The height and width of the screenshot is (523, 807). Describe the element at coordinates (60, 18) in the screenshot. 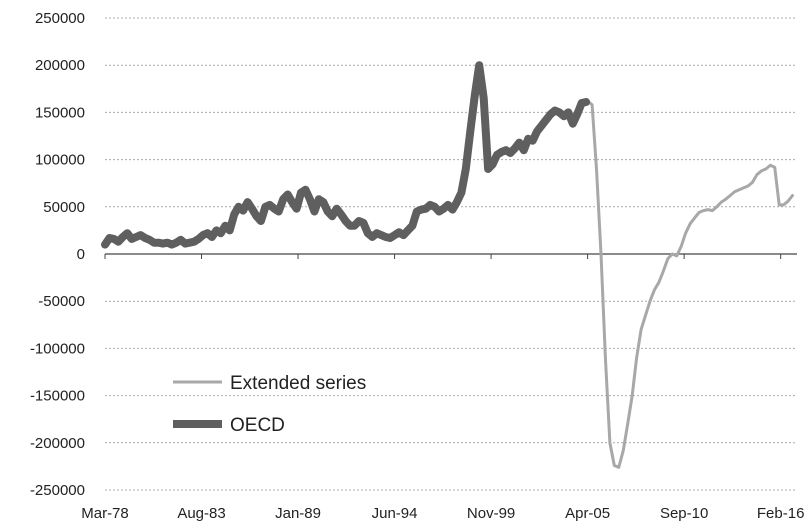

I see `y-tick-label: 250000` at that location.